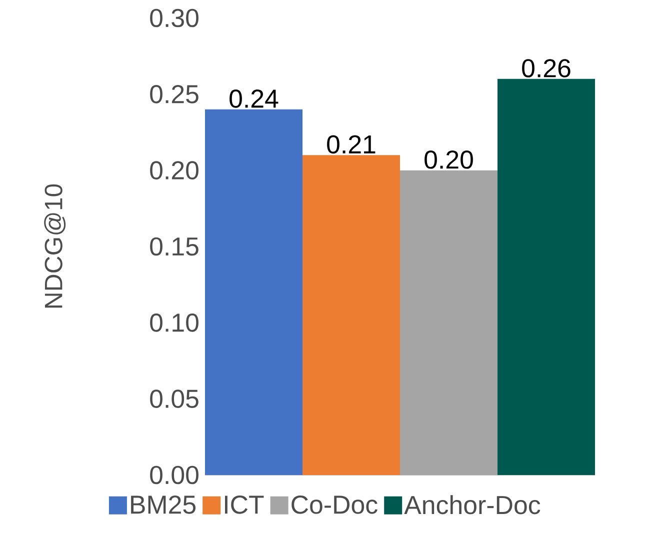  What do you see at coordinates (174, 170) in the screenshot?
I see `y-tick-label: 0.20` at bounding box center [174, 170].